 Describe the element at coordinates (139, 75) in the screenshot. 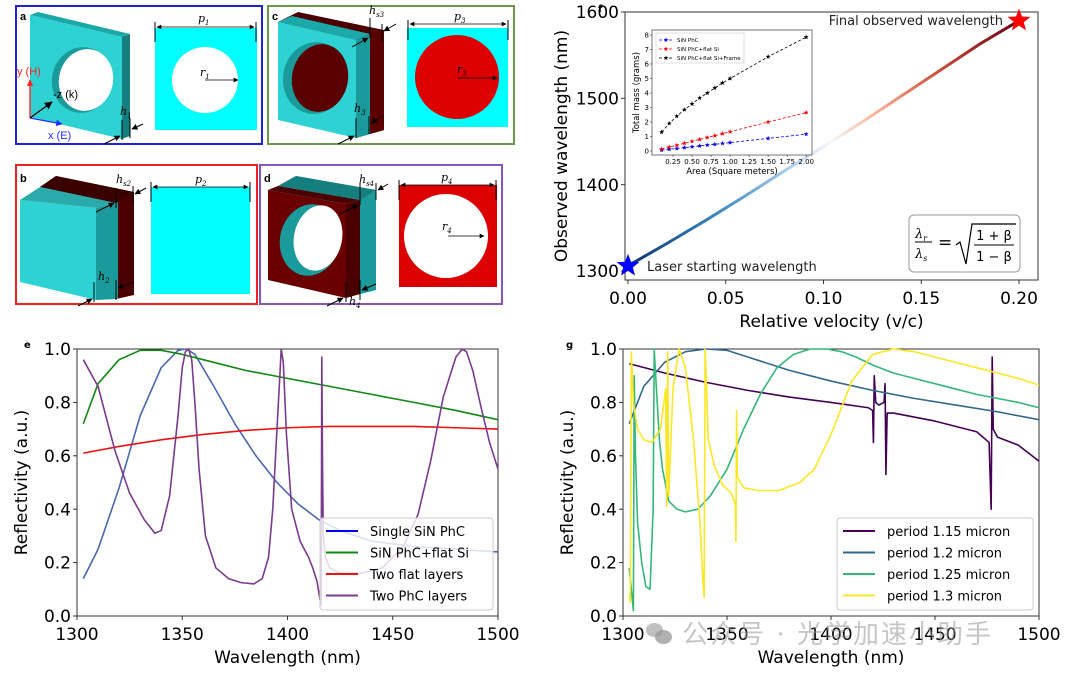

I see `panel-a-border` at that location.